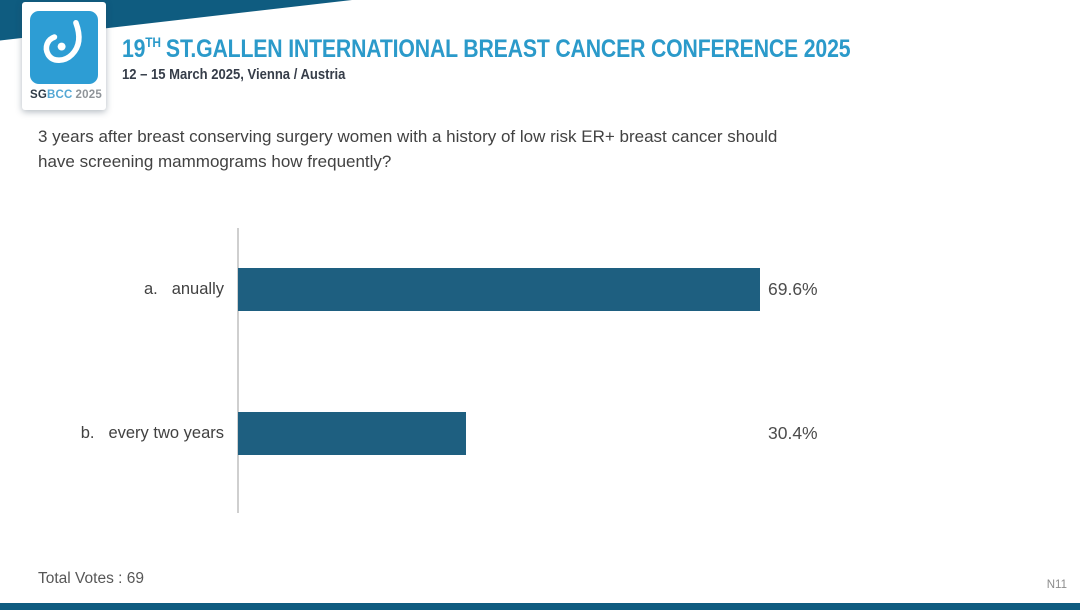 This screenshot has width=1080, height=610. I want to click on chart-row-a-label: a. anually, so click(112, 289).